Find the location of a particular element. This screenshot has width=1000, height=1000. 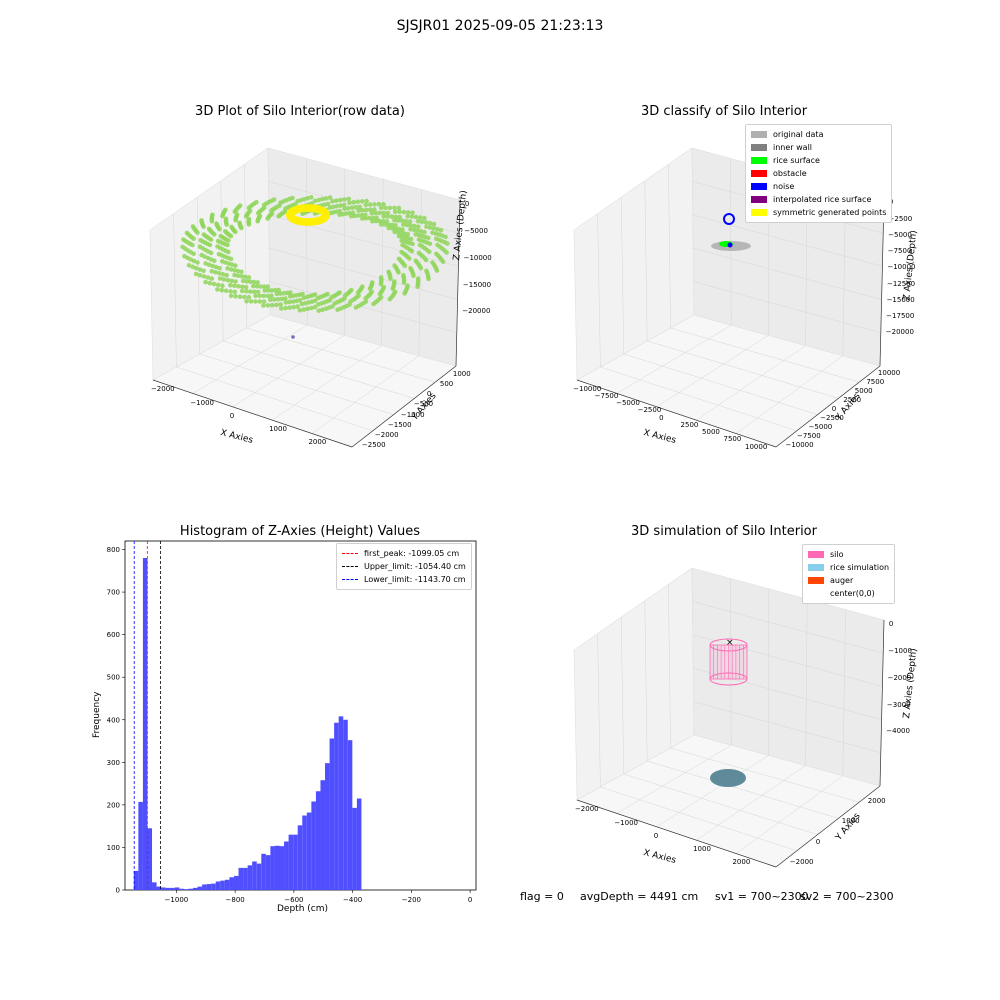

panel4-sim-group: × is located at coordinates (728, 712).